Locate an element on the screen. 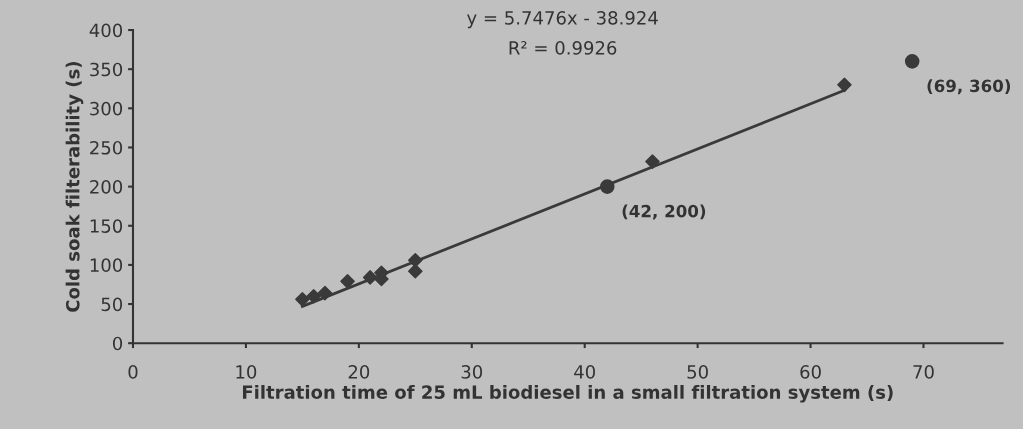 This screenshot has height=429, width=1023. y-tick-label: 50 is located at coordinates (112, 304).